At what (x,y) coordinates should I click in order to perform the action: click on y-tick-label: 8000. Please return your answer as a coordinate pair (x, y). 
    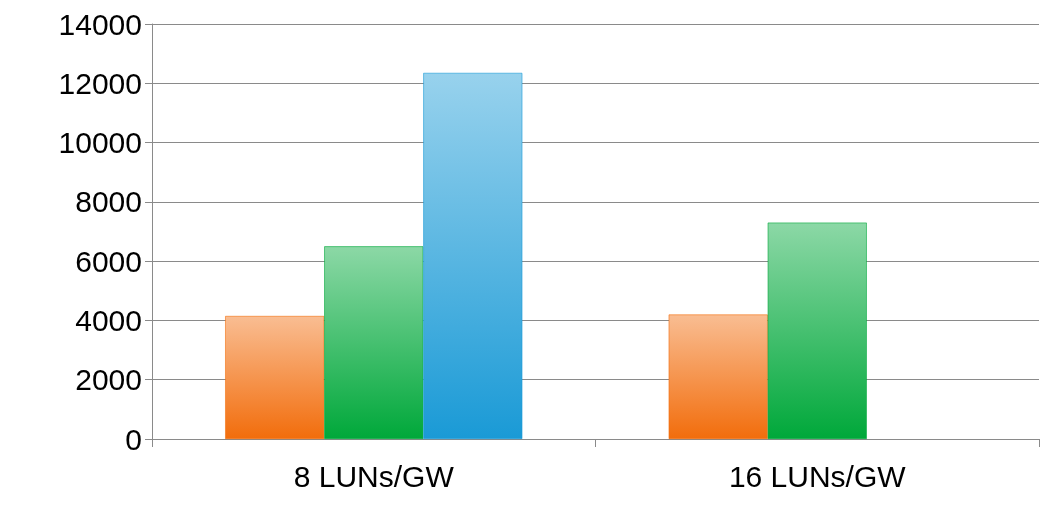
    Looking at the image, I should click on (108, 202).